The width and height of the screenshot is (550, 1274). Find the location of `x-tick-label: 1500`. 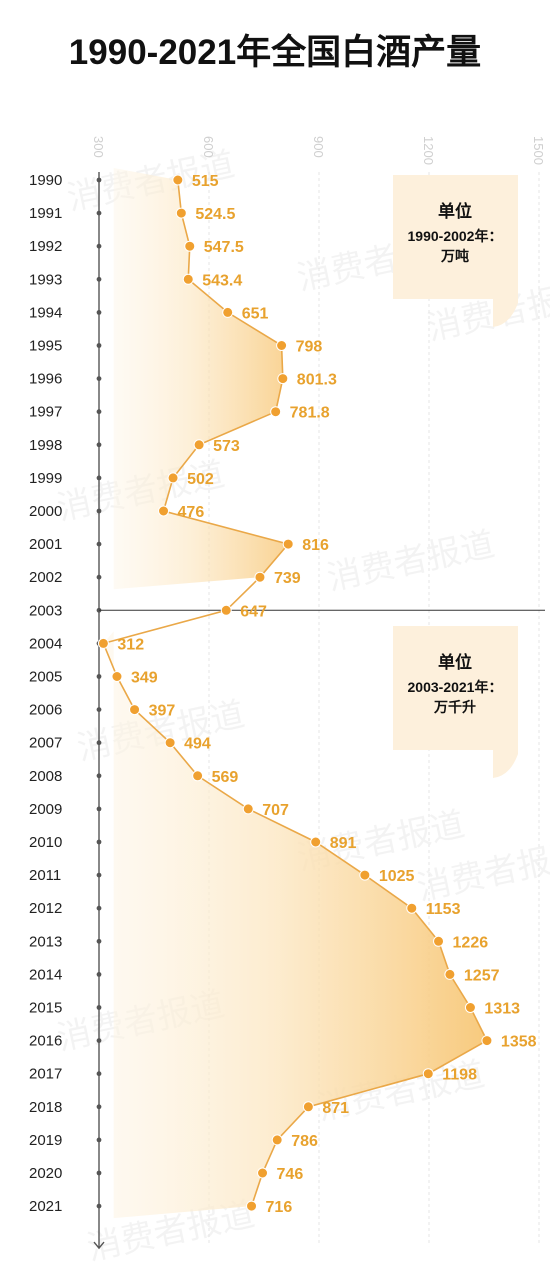

x-tick-label: 1500 is located at coordinates (538, 150).